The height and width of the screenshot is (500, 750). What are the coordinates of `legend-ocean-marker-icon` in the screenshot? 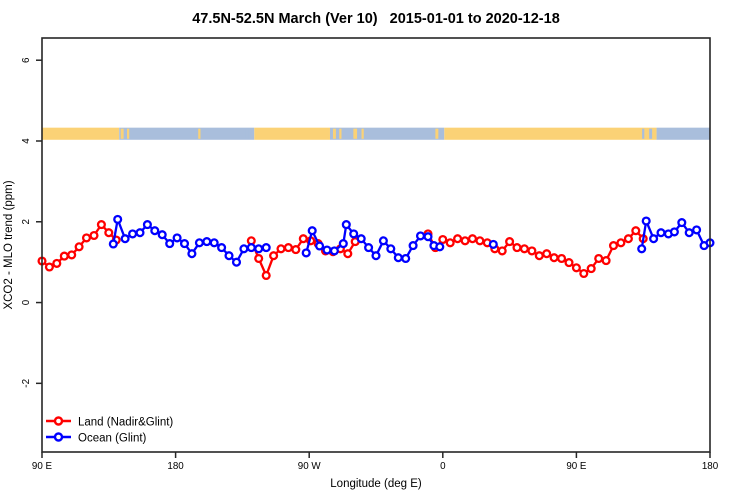 It's located at (58, 437).